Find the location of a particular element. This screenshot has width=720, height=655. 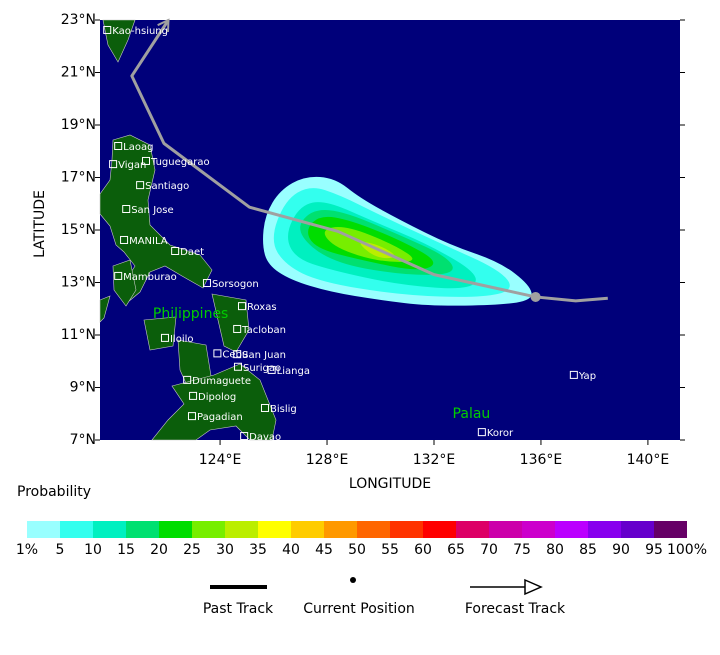

scale-label: 70 is located at coordinates (489, 550).